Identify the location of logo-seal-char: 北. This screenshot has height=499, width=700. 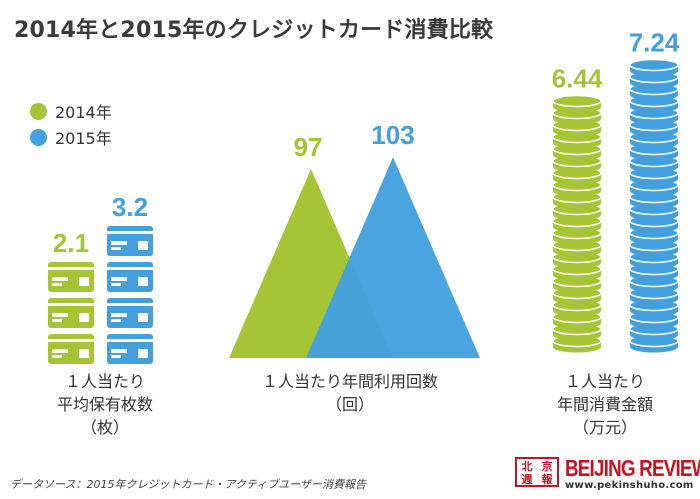
(527, 466).